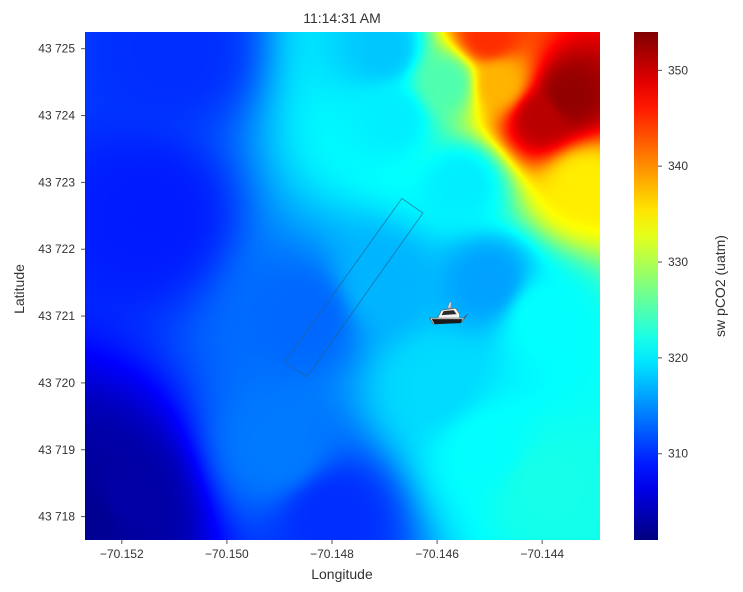  I want to click on y-tick-label: 43 723, so click(56, 182).